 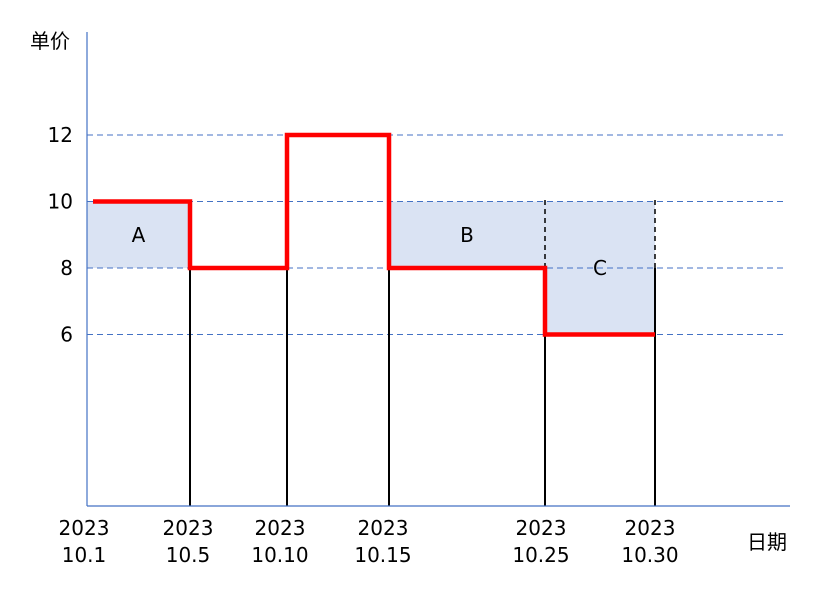 What do you see at coordinates (60, 135) in the screenshot?
I see `y-tick-label-12: 12` at bounding box center [60, 135].